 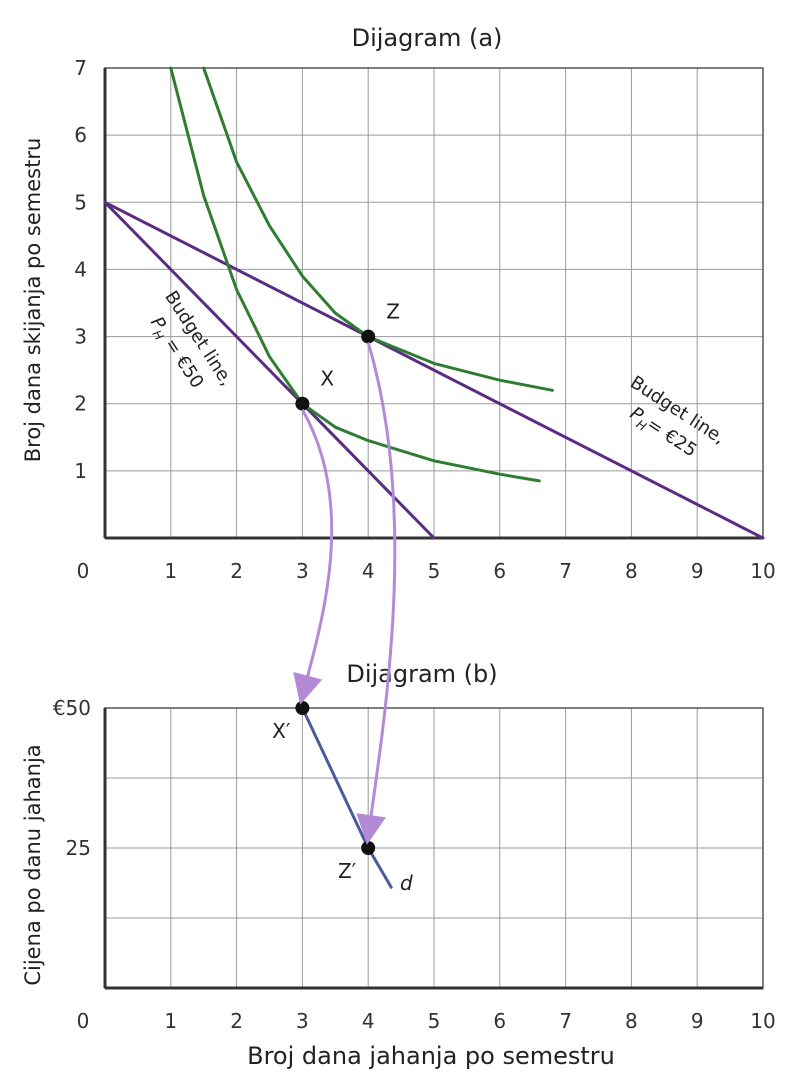 I want to click on y-tick-label: 6, so click(x=80, y=135).